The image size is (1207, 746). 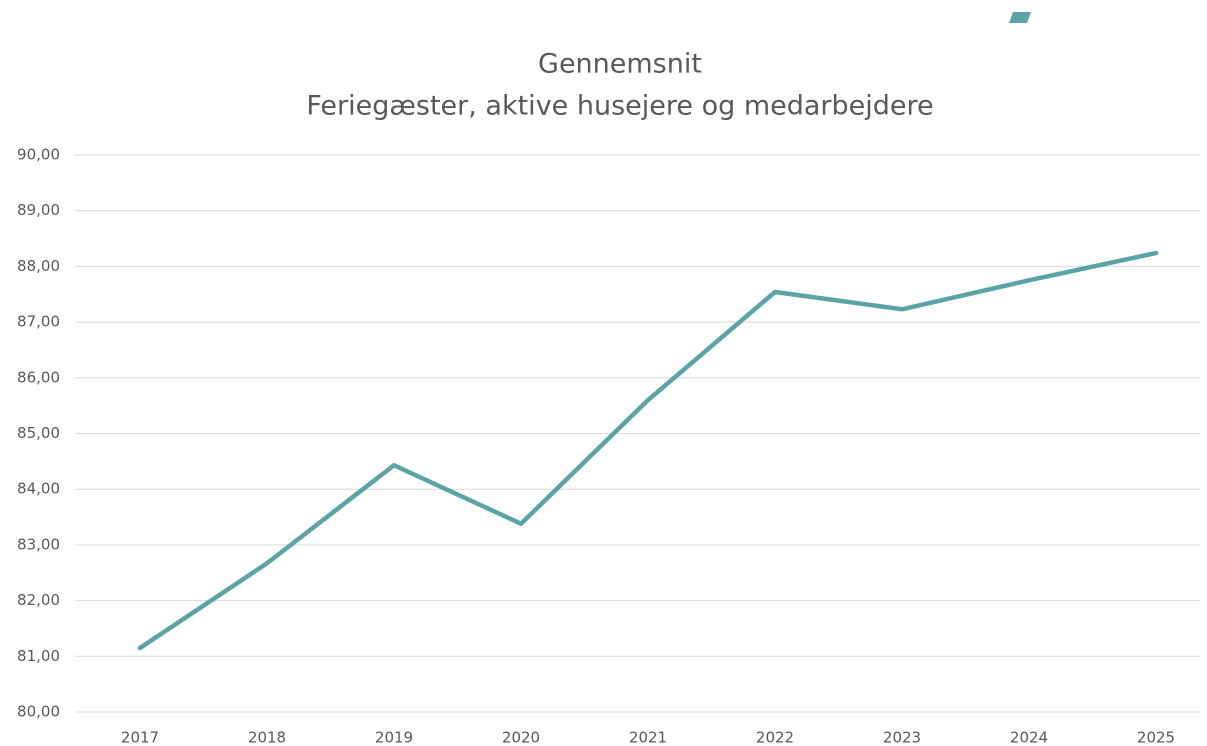 I want to click on chart-title: Gennemsnit, so click(x=620, y=64).